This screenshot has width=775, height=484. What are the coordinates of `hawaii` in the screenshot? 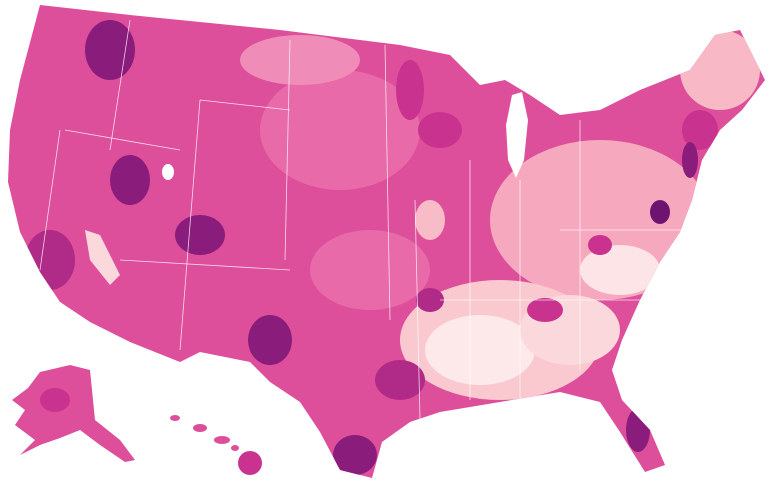 It's located at (216, 445).